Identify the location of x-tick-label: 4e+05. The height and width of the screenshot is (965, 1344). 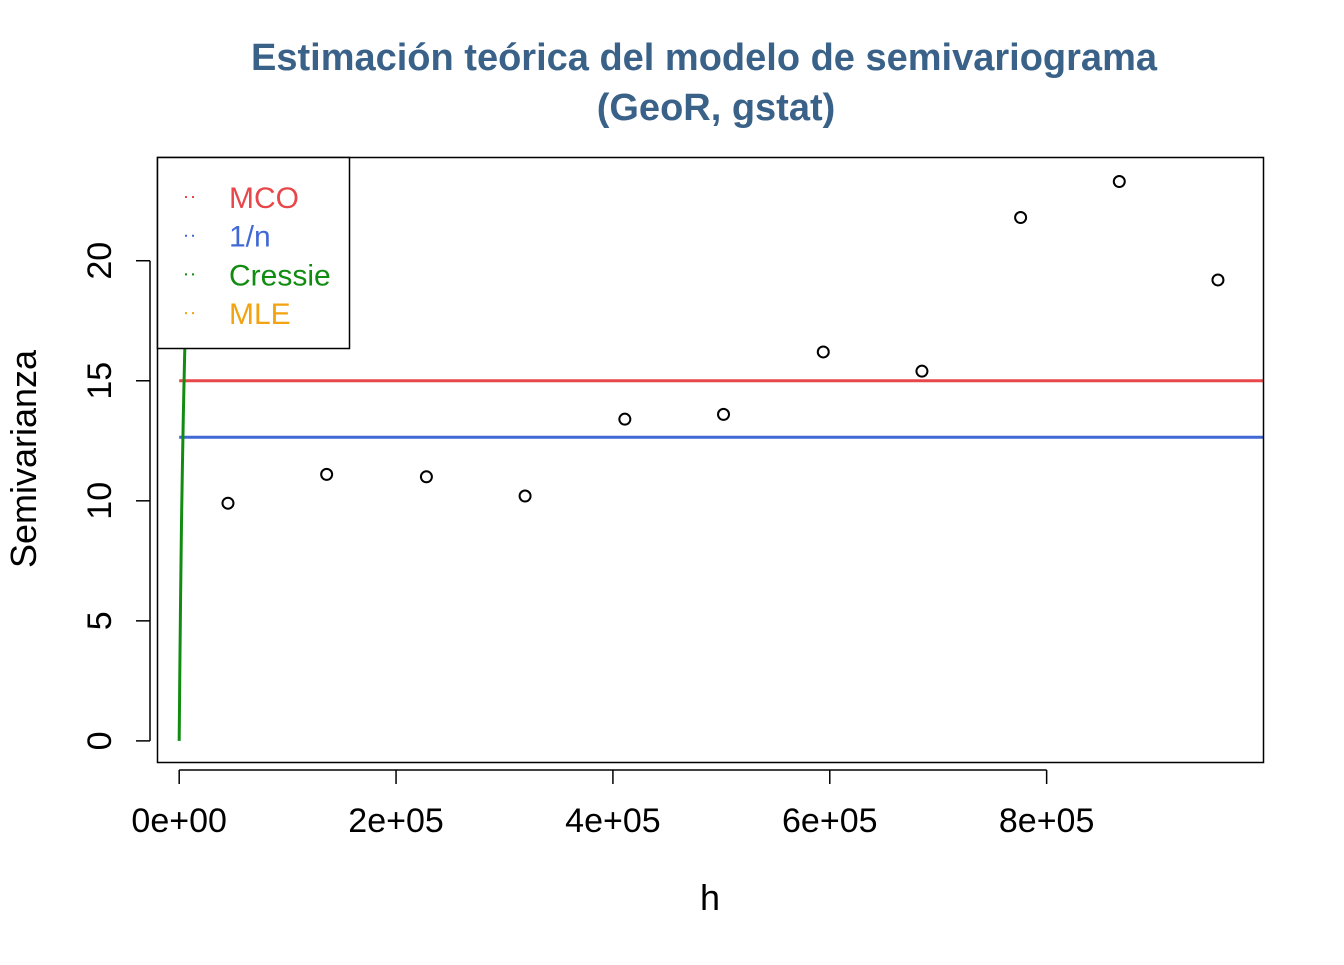
(613, 821).